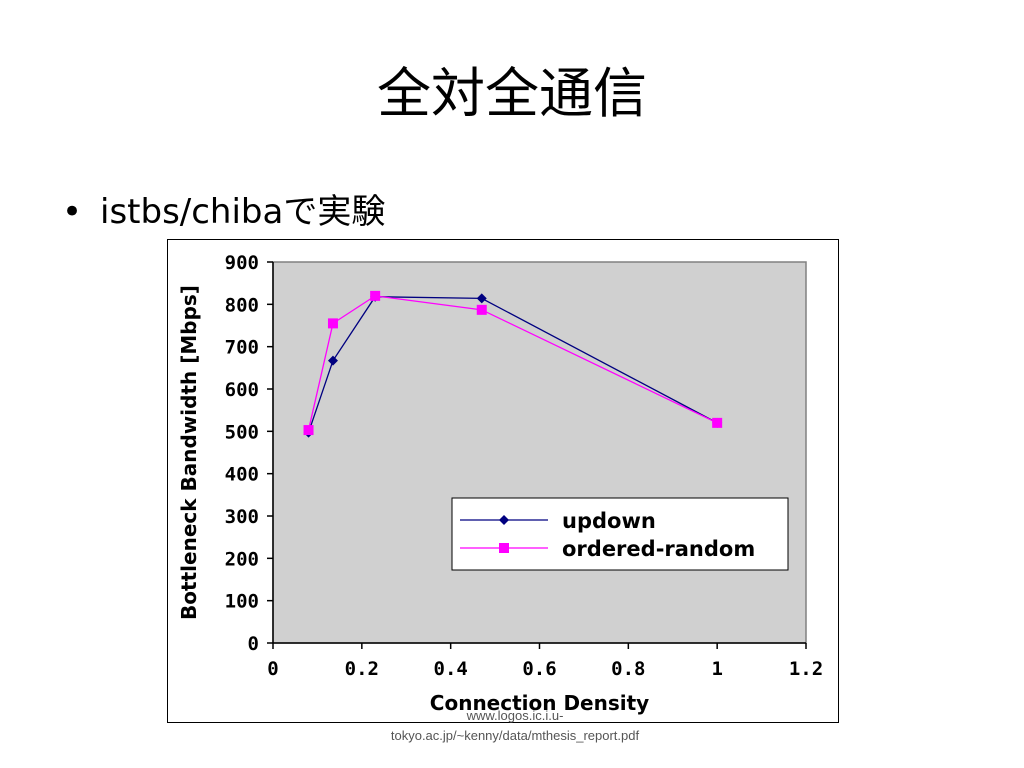 This screenshot has height=768, width=1024. I want to click on y-tick-label: 400, so click(242, 475).